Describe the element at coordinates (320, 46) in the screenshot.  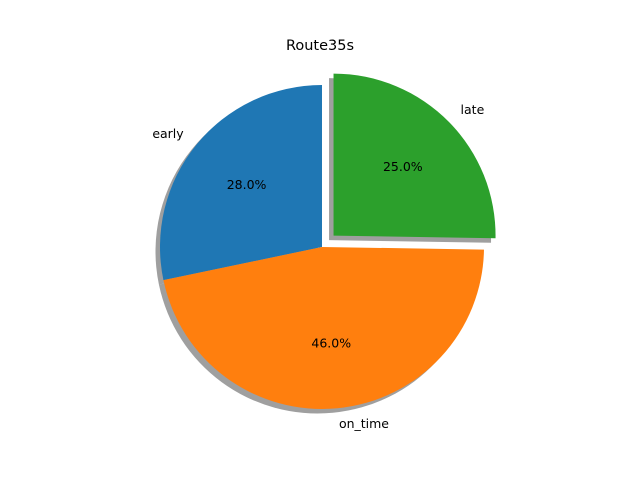
I see `chart-title: Route35s` at that location.